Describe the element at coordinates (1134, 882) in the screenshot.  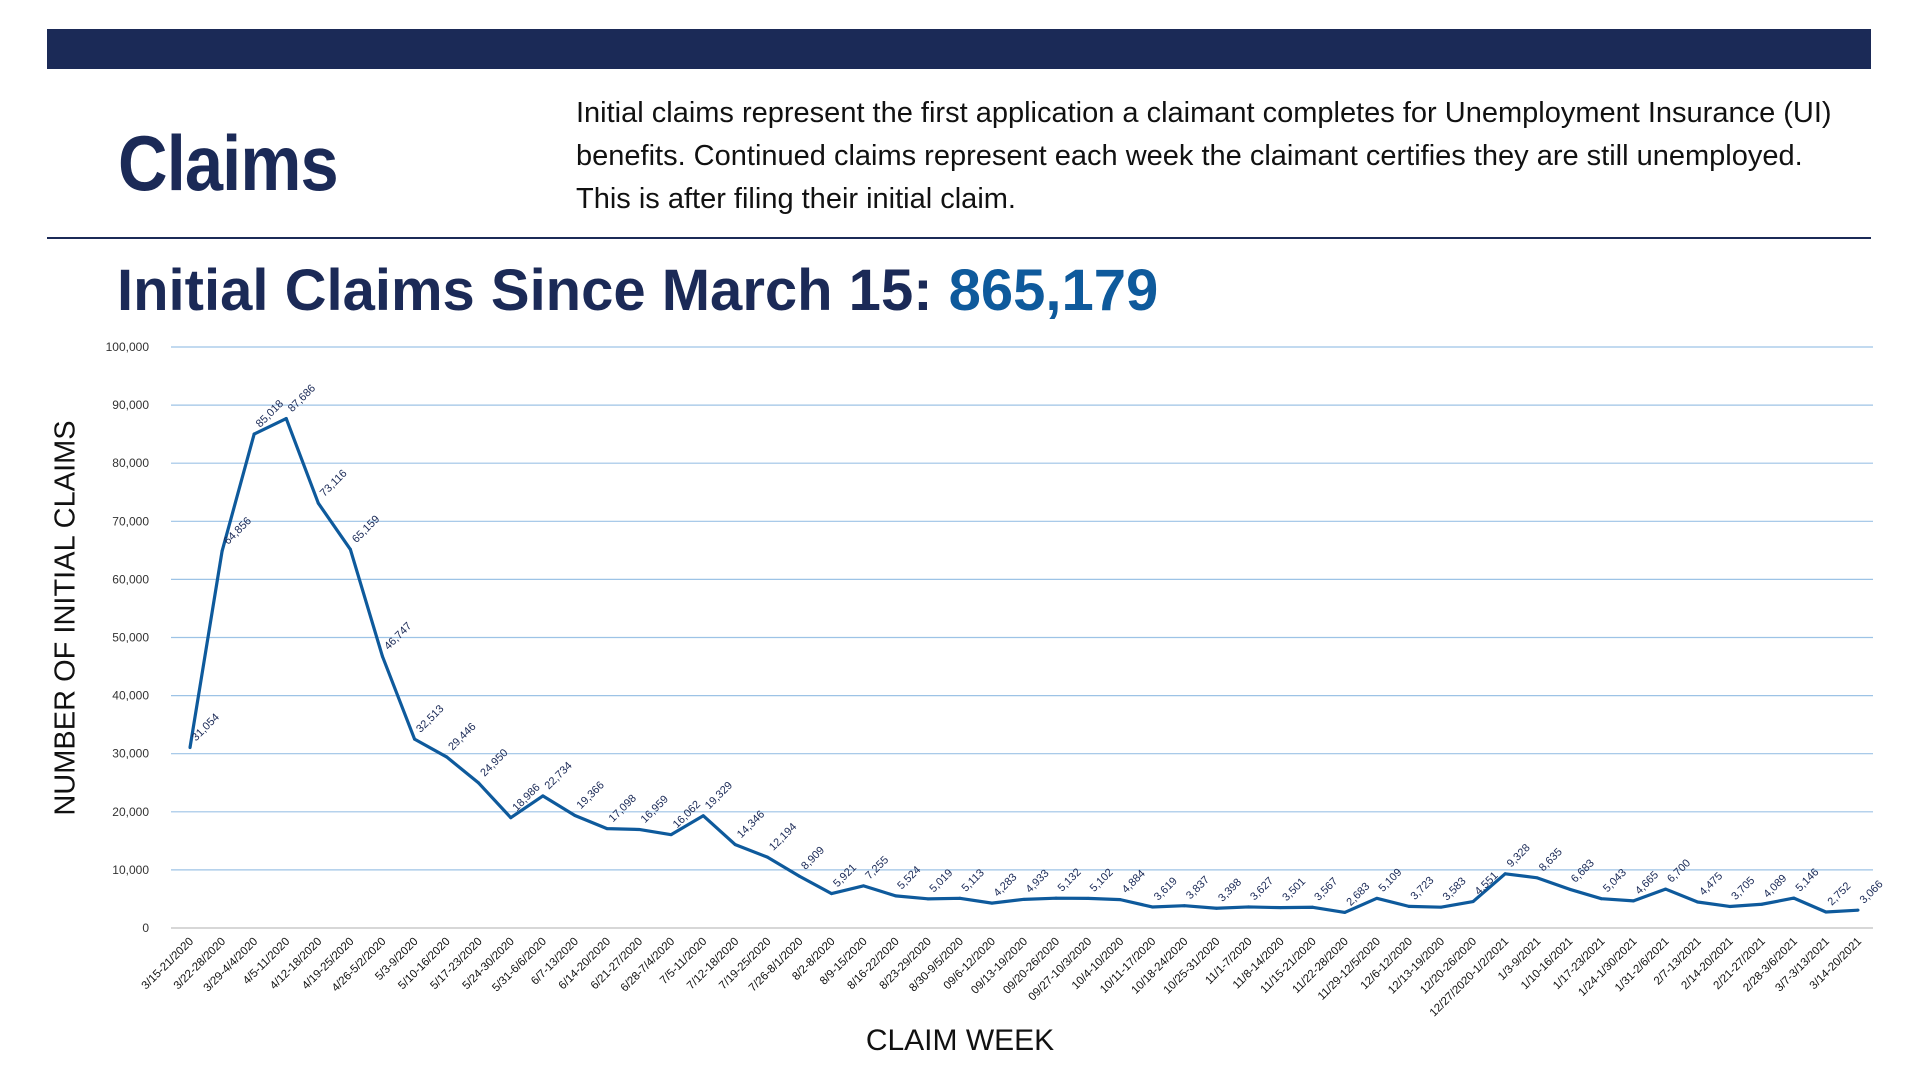
I see `data-label: 4,884` at that location.